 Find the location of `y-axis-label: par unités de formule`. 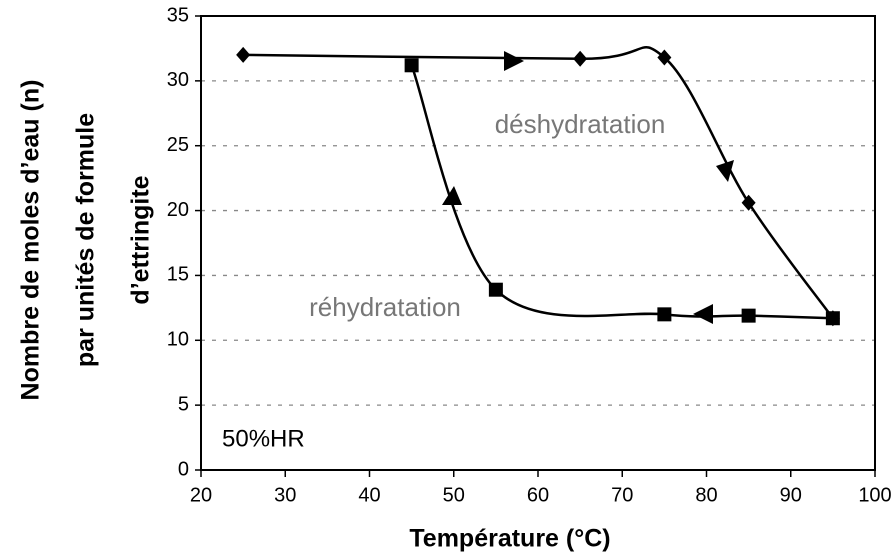

y-axis-label: par unités de formule is located at coordinates (86, 240).